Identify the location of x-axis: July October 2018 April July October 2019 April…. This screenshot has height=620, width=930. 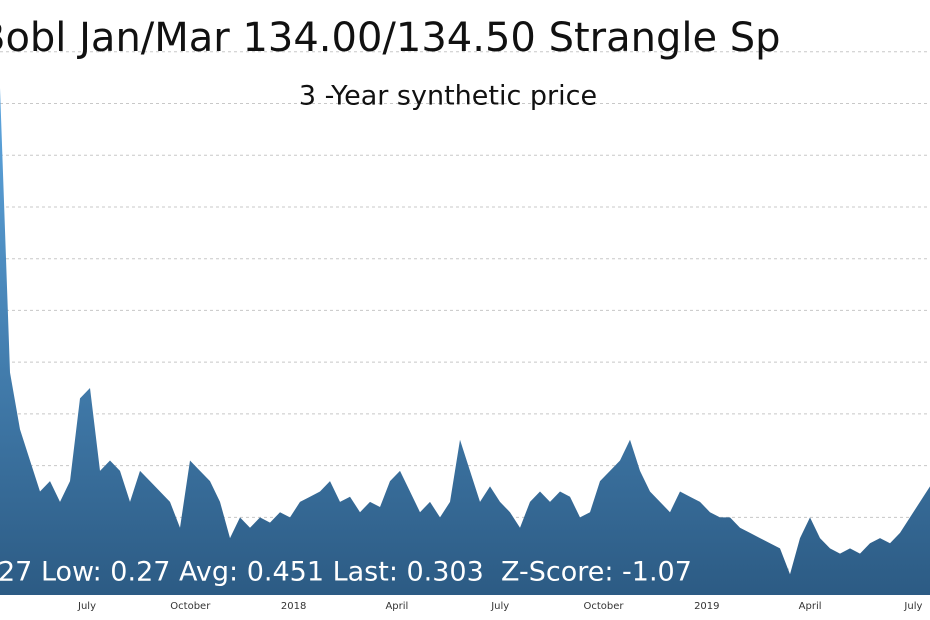
(499, 606).